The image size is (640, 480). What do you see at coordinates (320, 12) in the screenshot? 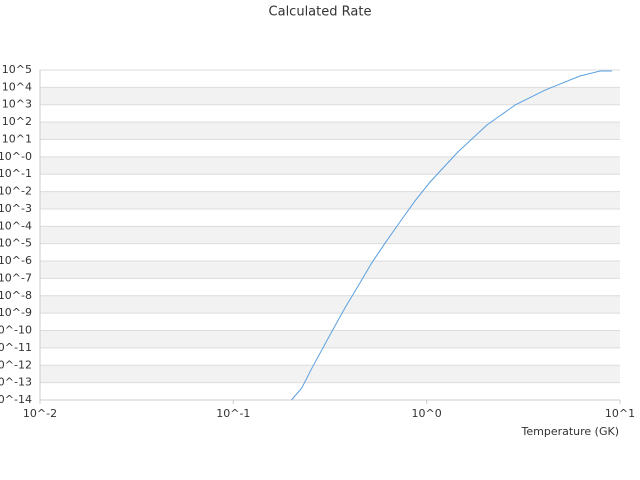
I see `chart-title: Calculated Rate` at bounding box center [320, 12].